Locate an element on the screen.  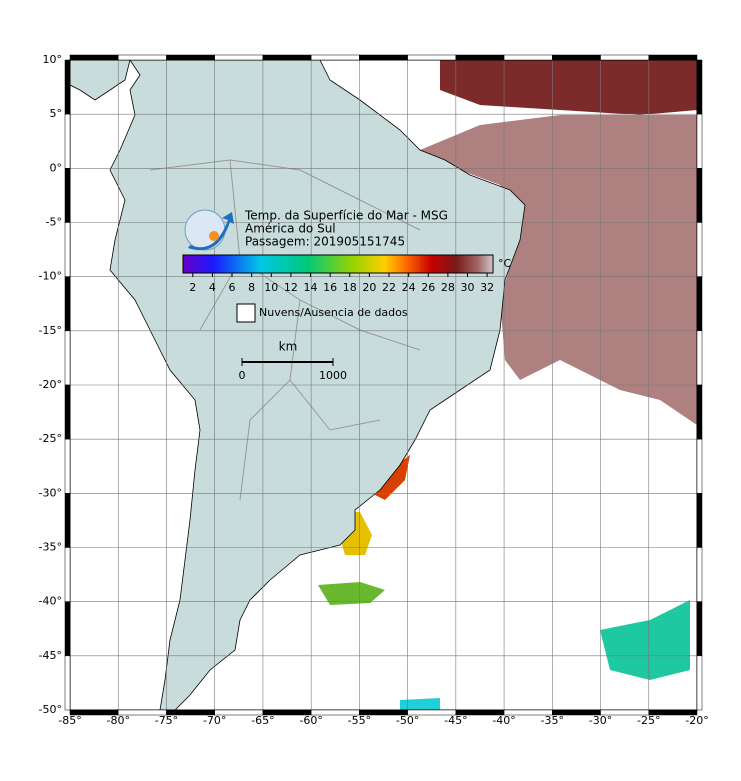
x-tick-label: -45° is located at coordinates (455, 720).